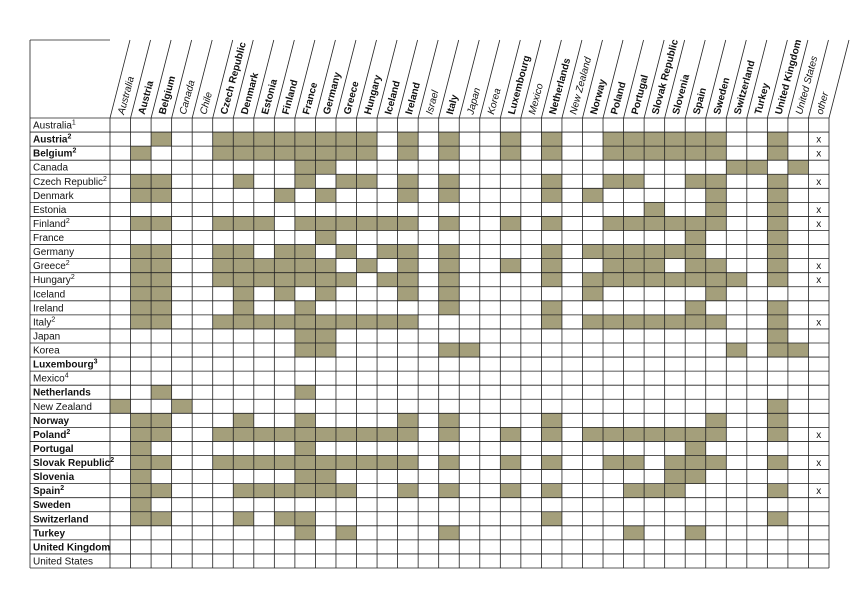 The height and width of the screenshot is (610, 860). What do you see at coordinates (54, 196) in the screenshot?
I see `row-label: Denmark` at bounding box center [54, 196].